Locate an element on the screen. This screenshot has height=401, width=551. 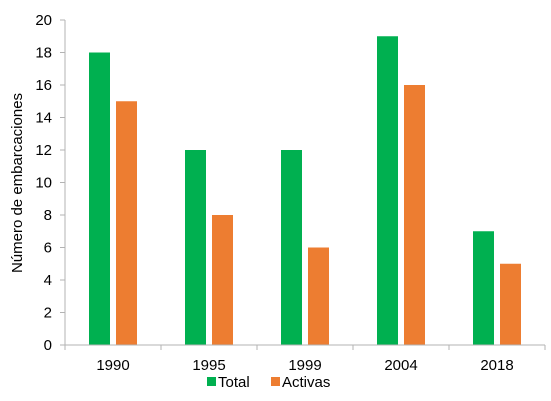
legend-swatch-total is located at coordinates (211, 381).